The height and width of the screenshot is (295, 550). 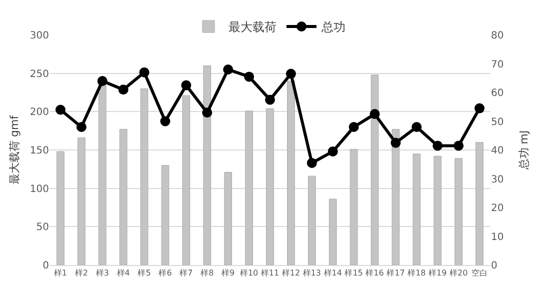 What do you see at coordinates (497, 151) in the screenshot?
I see `y2-tick-label: 40` at bounding box center [497, 151].